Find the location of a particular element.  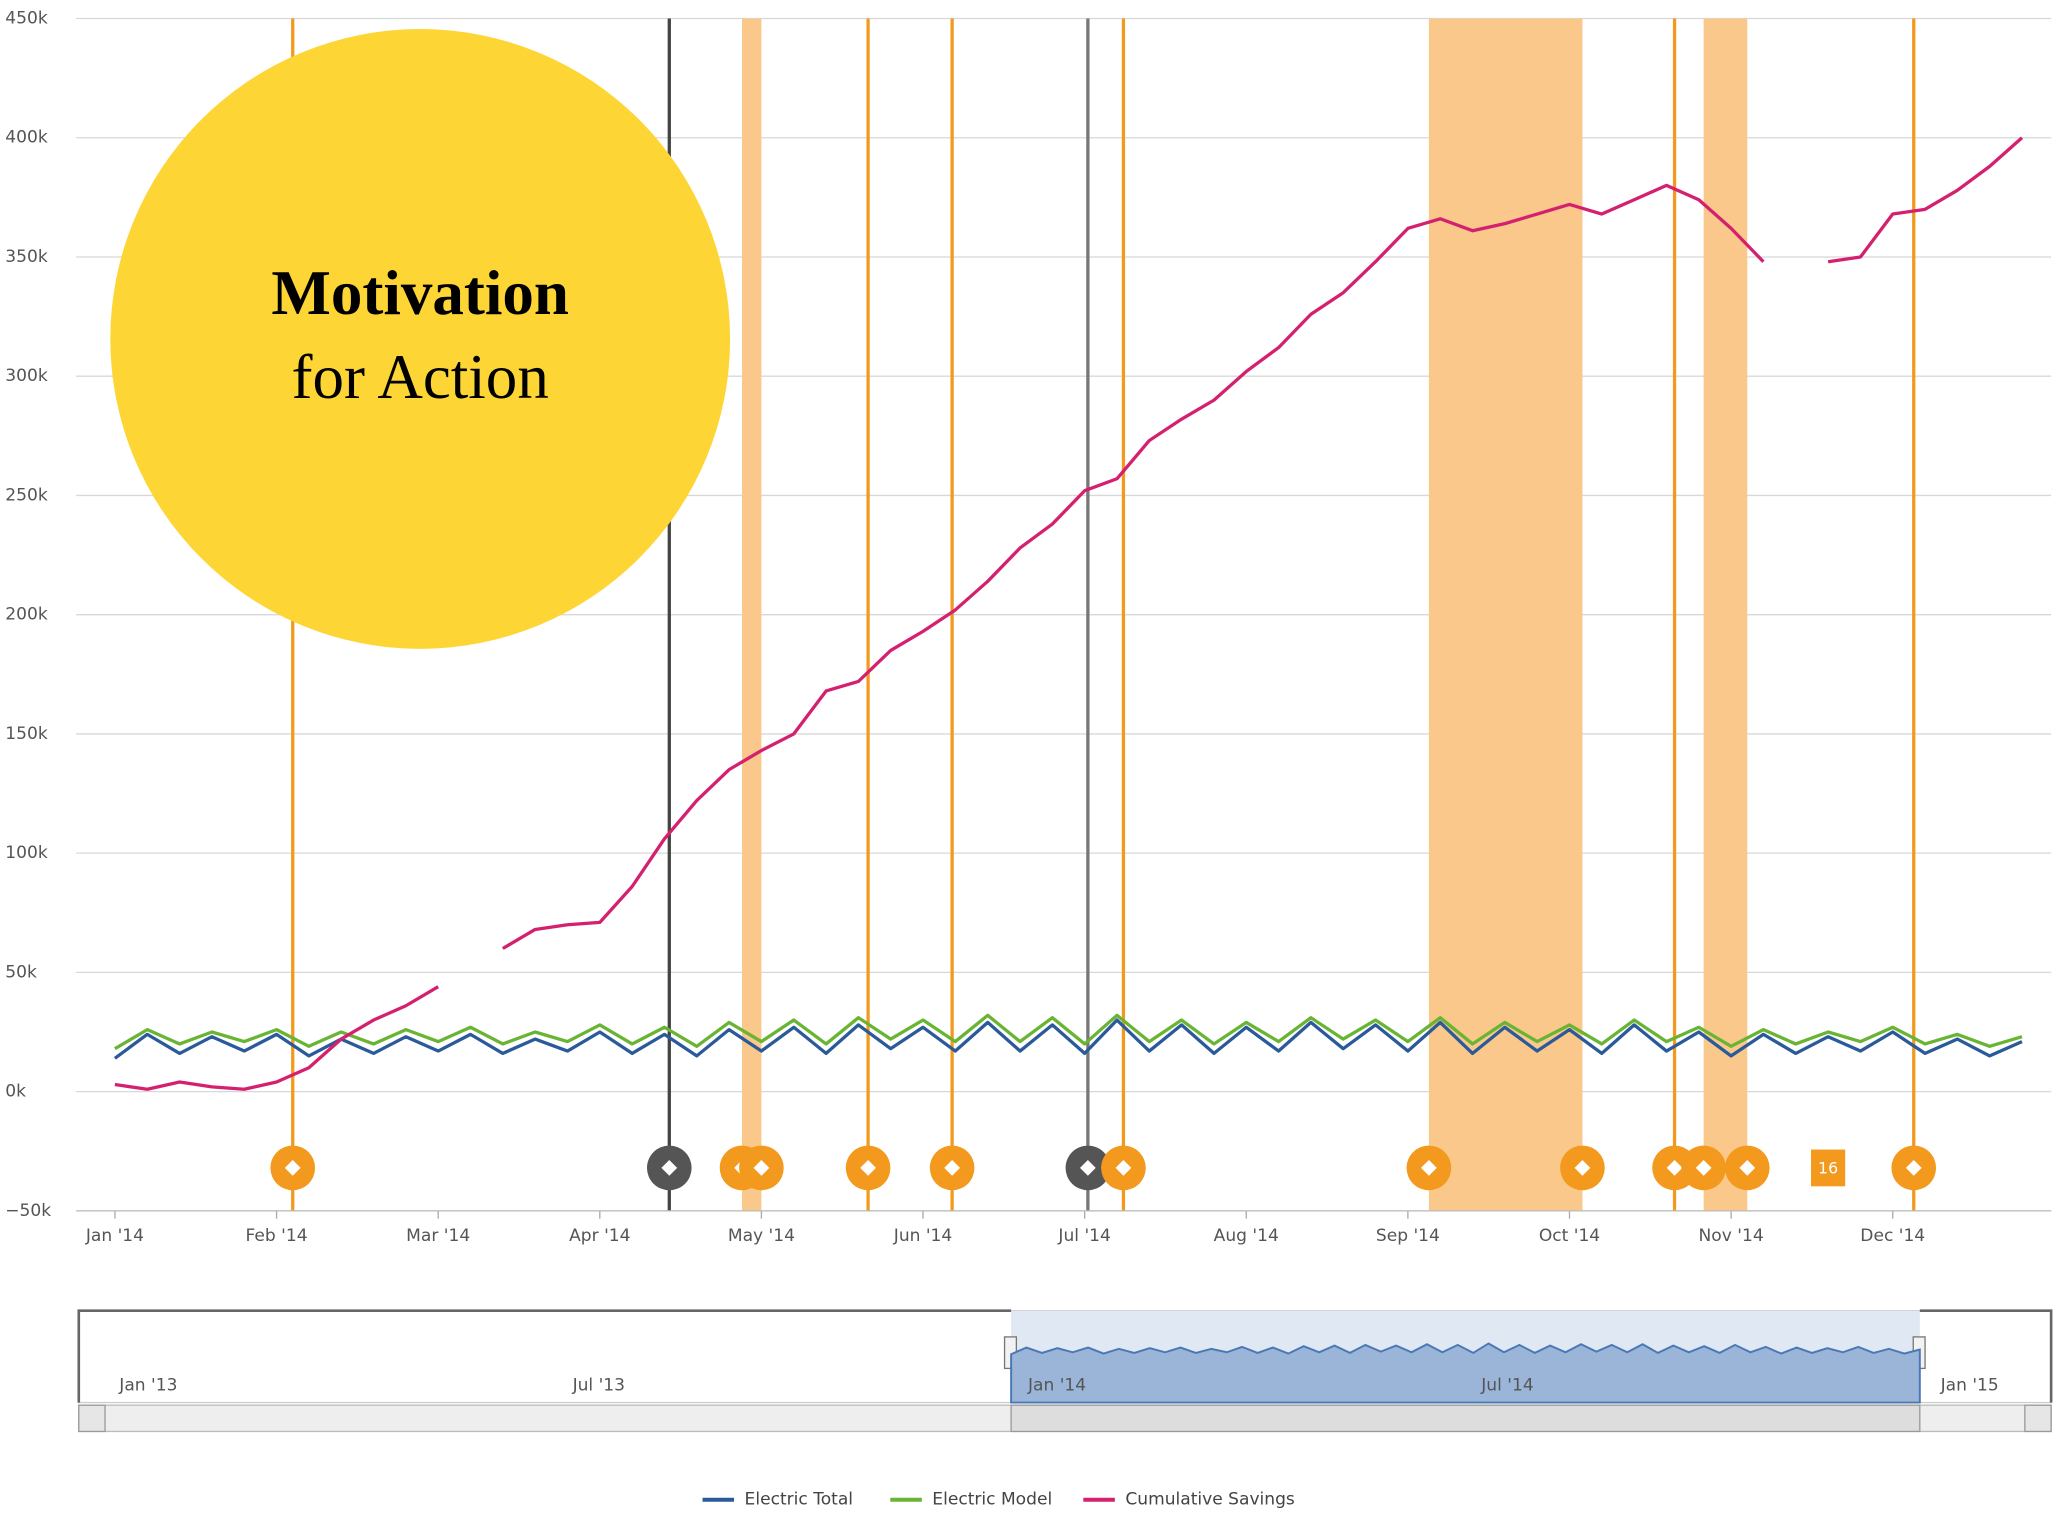

x-tick-label: Oct '14 is located at coordinates (1569, 1236).